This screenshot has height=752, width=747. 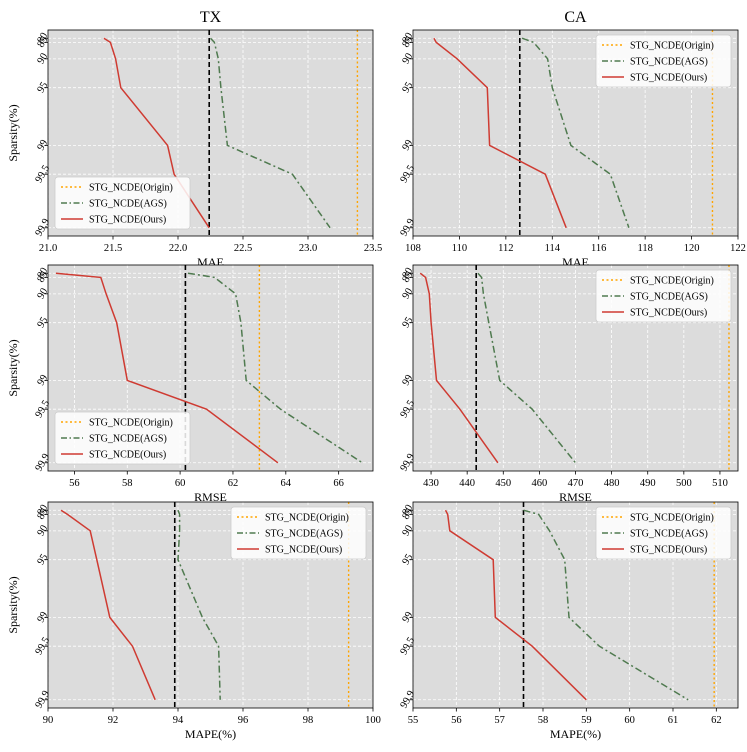 I want to click on x-tick-label: 98, so click(x=308, y=720).